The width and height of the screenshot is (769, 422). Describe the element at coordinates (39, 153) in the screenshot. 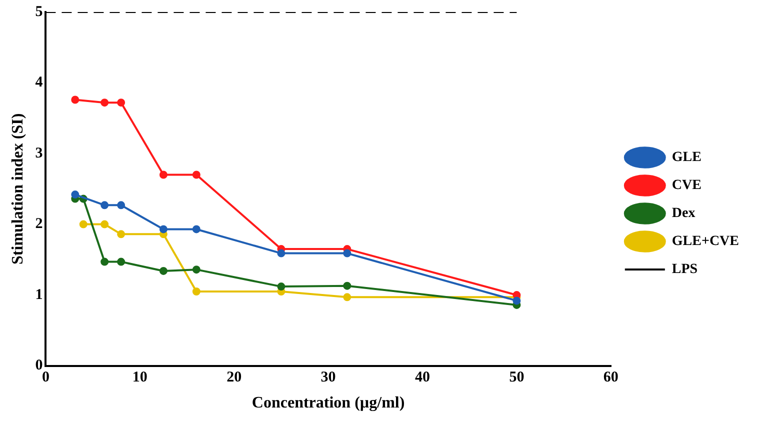

I see `y-tick-label: 3` at that location.